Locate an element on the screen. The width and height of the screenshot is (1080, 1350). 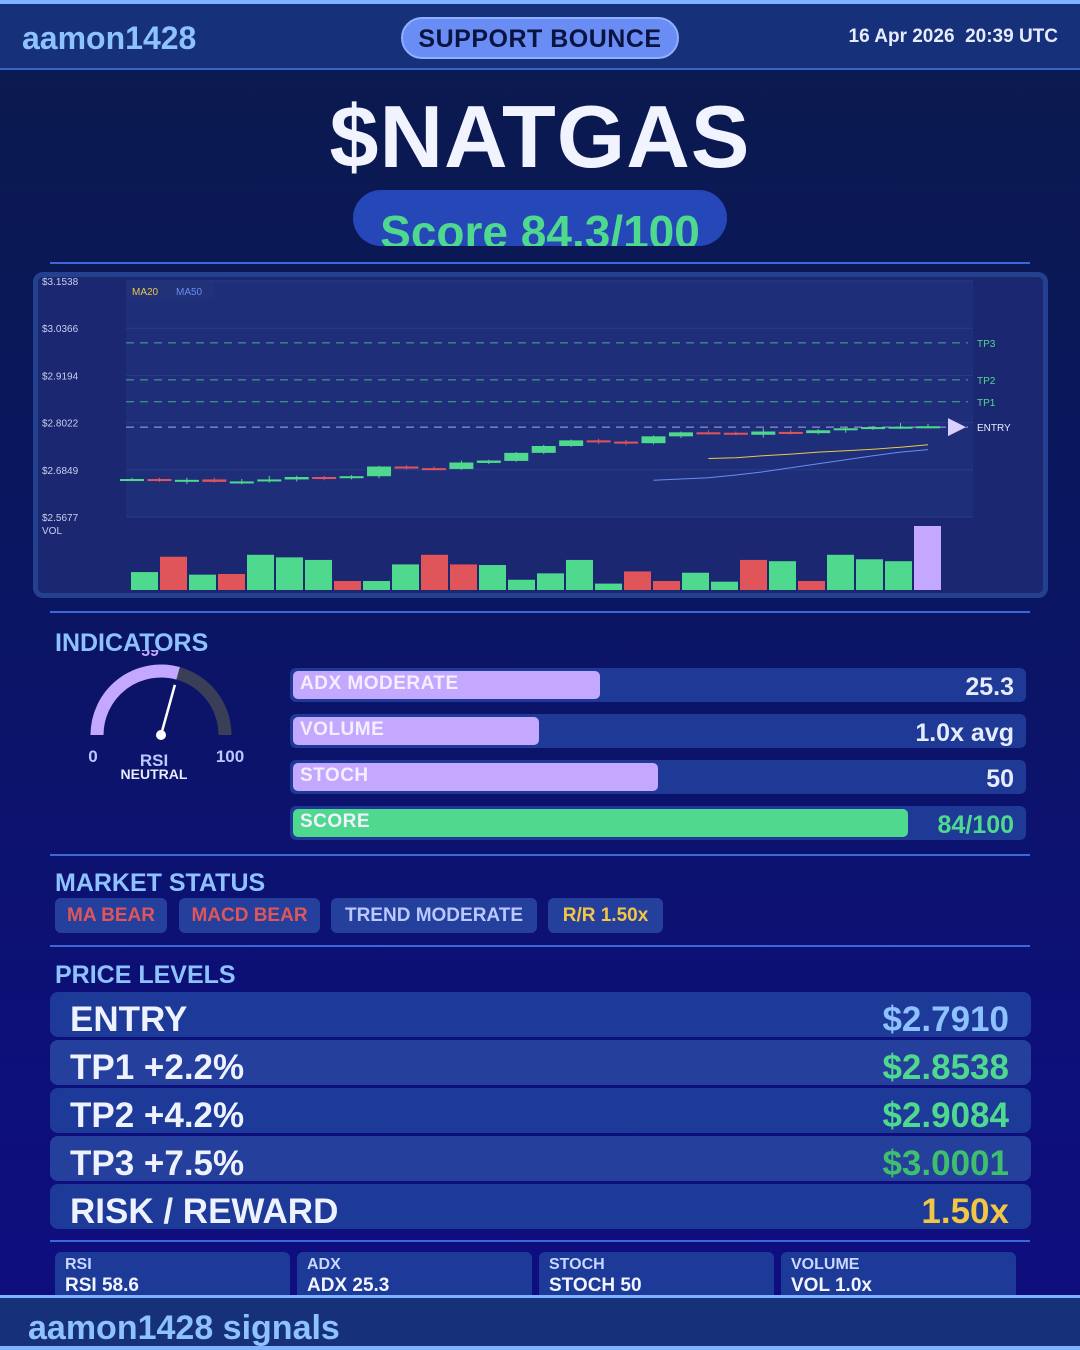
indicator-bar-label: STOCH is located at coordinates (334, 775).